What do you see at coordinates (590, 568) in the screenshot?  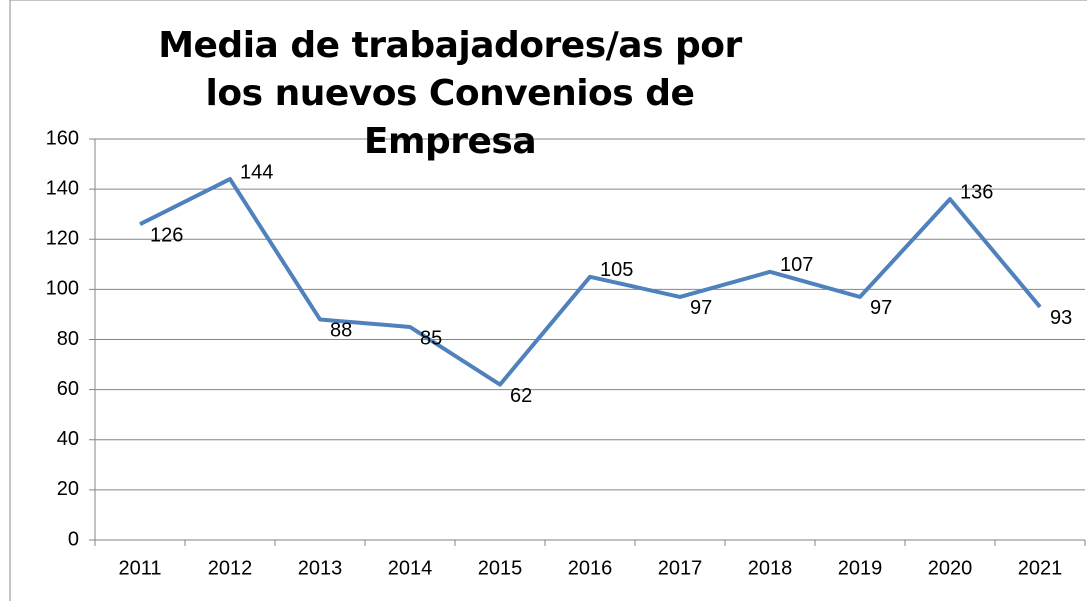 I see `x-tick-label: 2016` at bounding box center [590, 568].